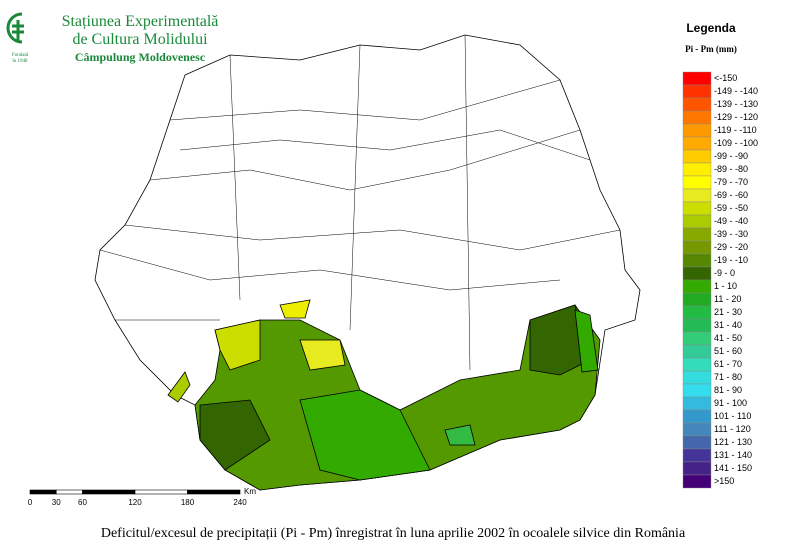 The width and height of the screenshot is (786, 556). Describe the element at coordinates (728, 312) in the screenshot. I see `legend-label: 21 - 30` at that location.